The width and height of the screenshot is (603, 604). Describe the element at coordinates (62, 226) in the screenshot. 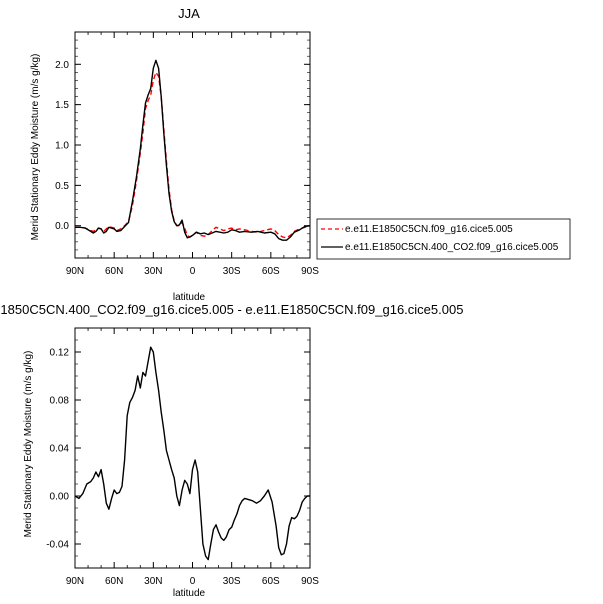

I see `top-y-tick-label: 0.0` at that location.